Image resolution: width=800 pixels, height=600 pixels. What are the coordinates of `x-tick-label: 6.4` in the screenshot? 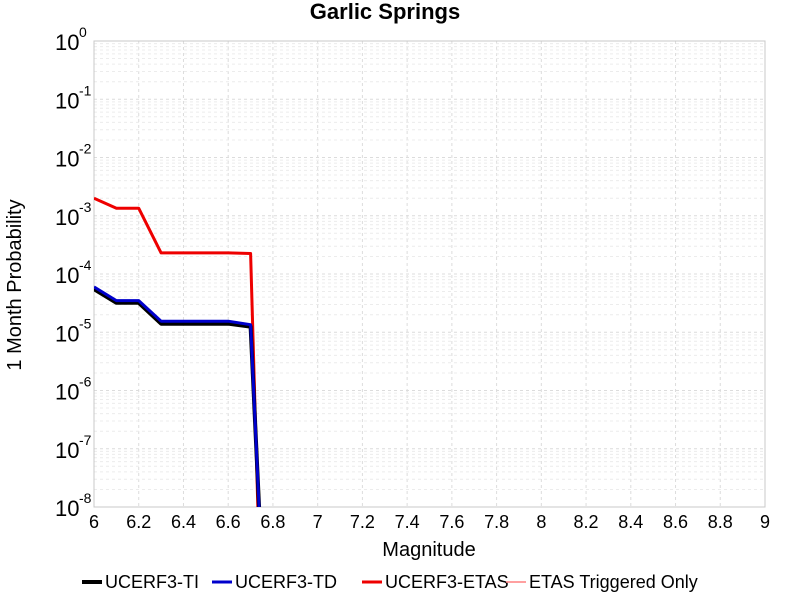 It's located at (183, 522).